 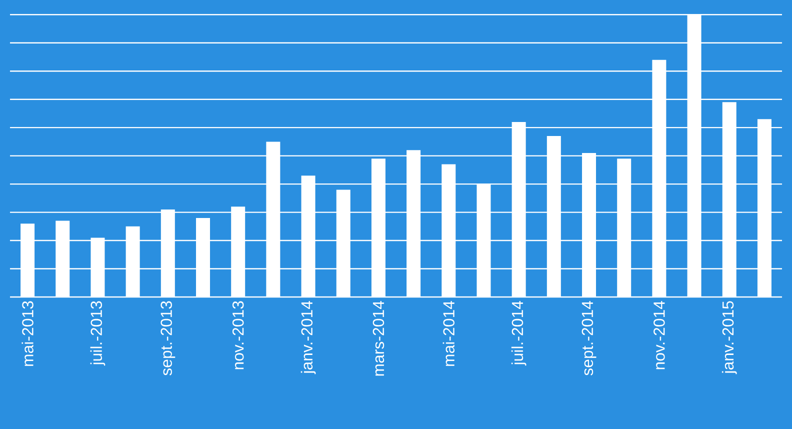 I want to click on x-tick-label: janv.-2015, so click(x=729, y=337).